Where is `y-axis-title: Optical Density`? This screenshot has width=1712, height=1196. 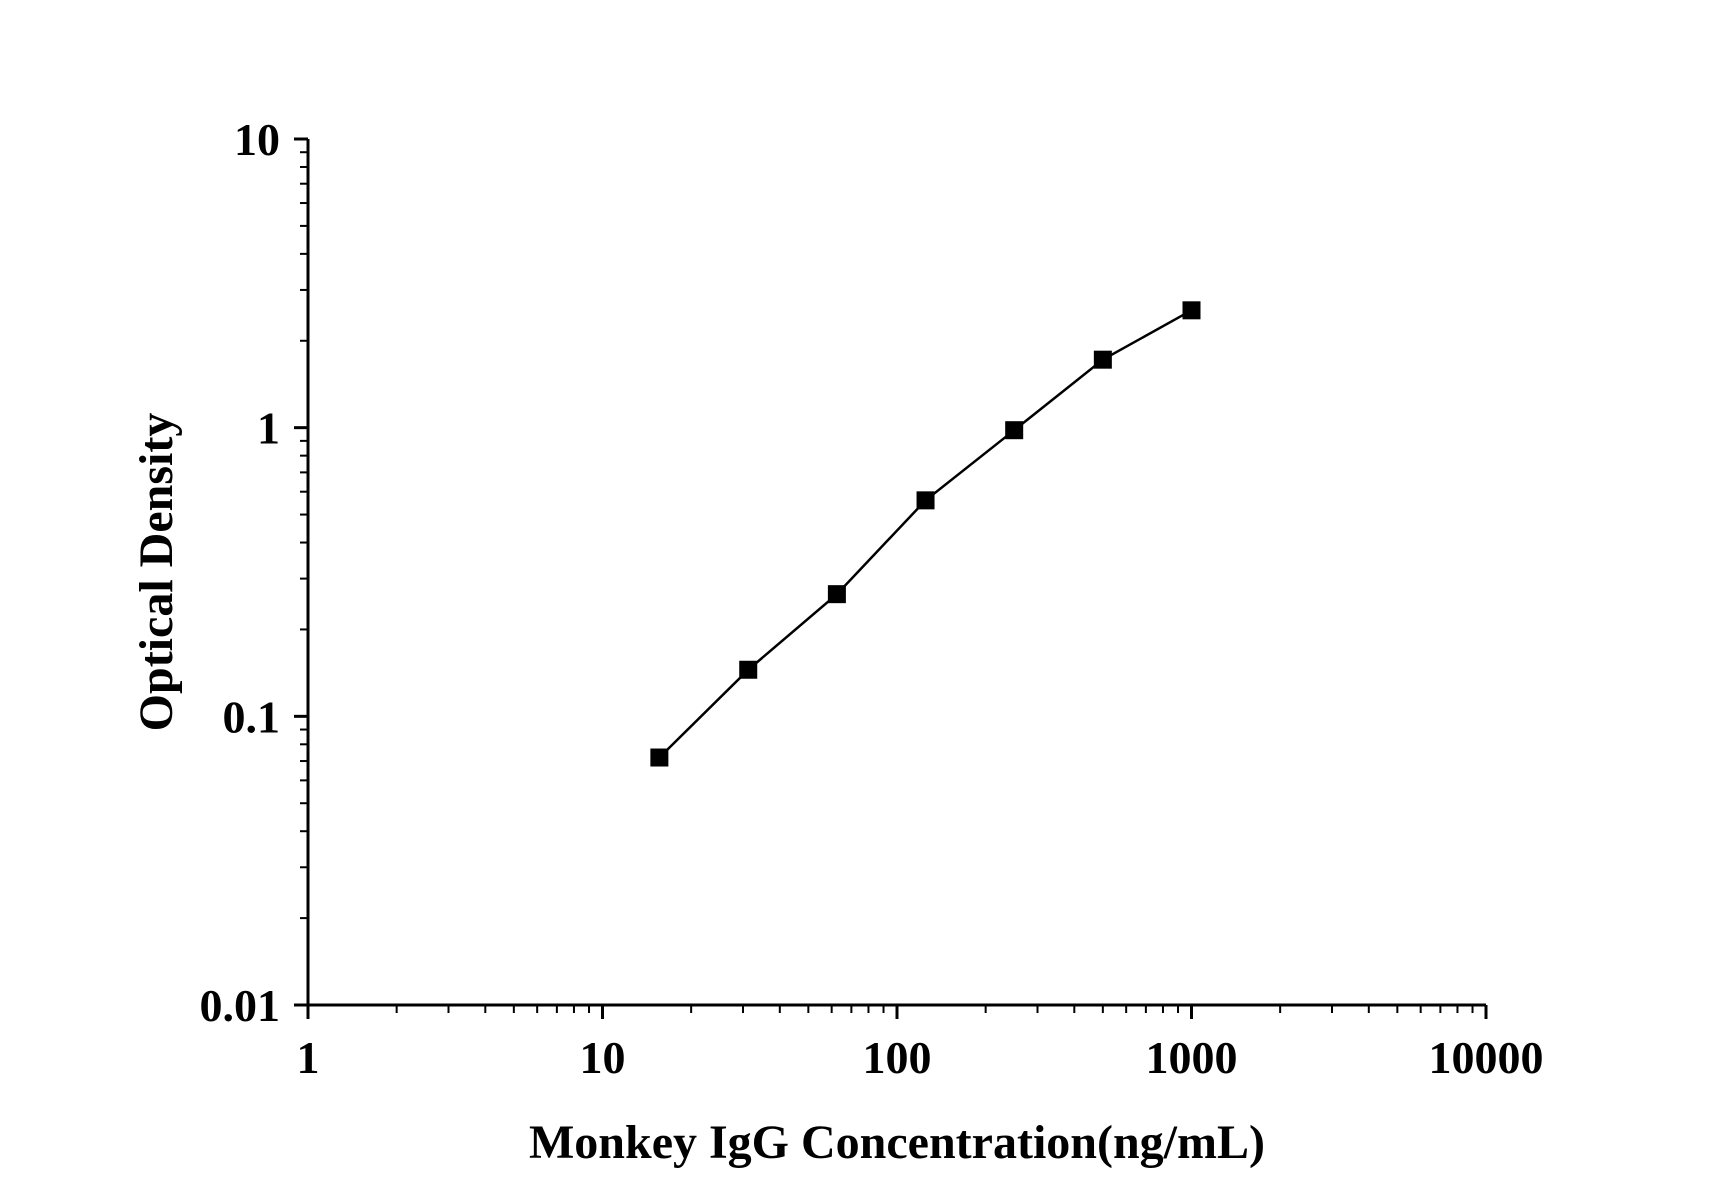 y-axis-title: Optical Density is located at coordinates (156, 572).